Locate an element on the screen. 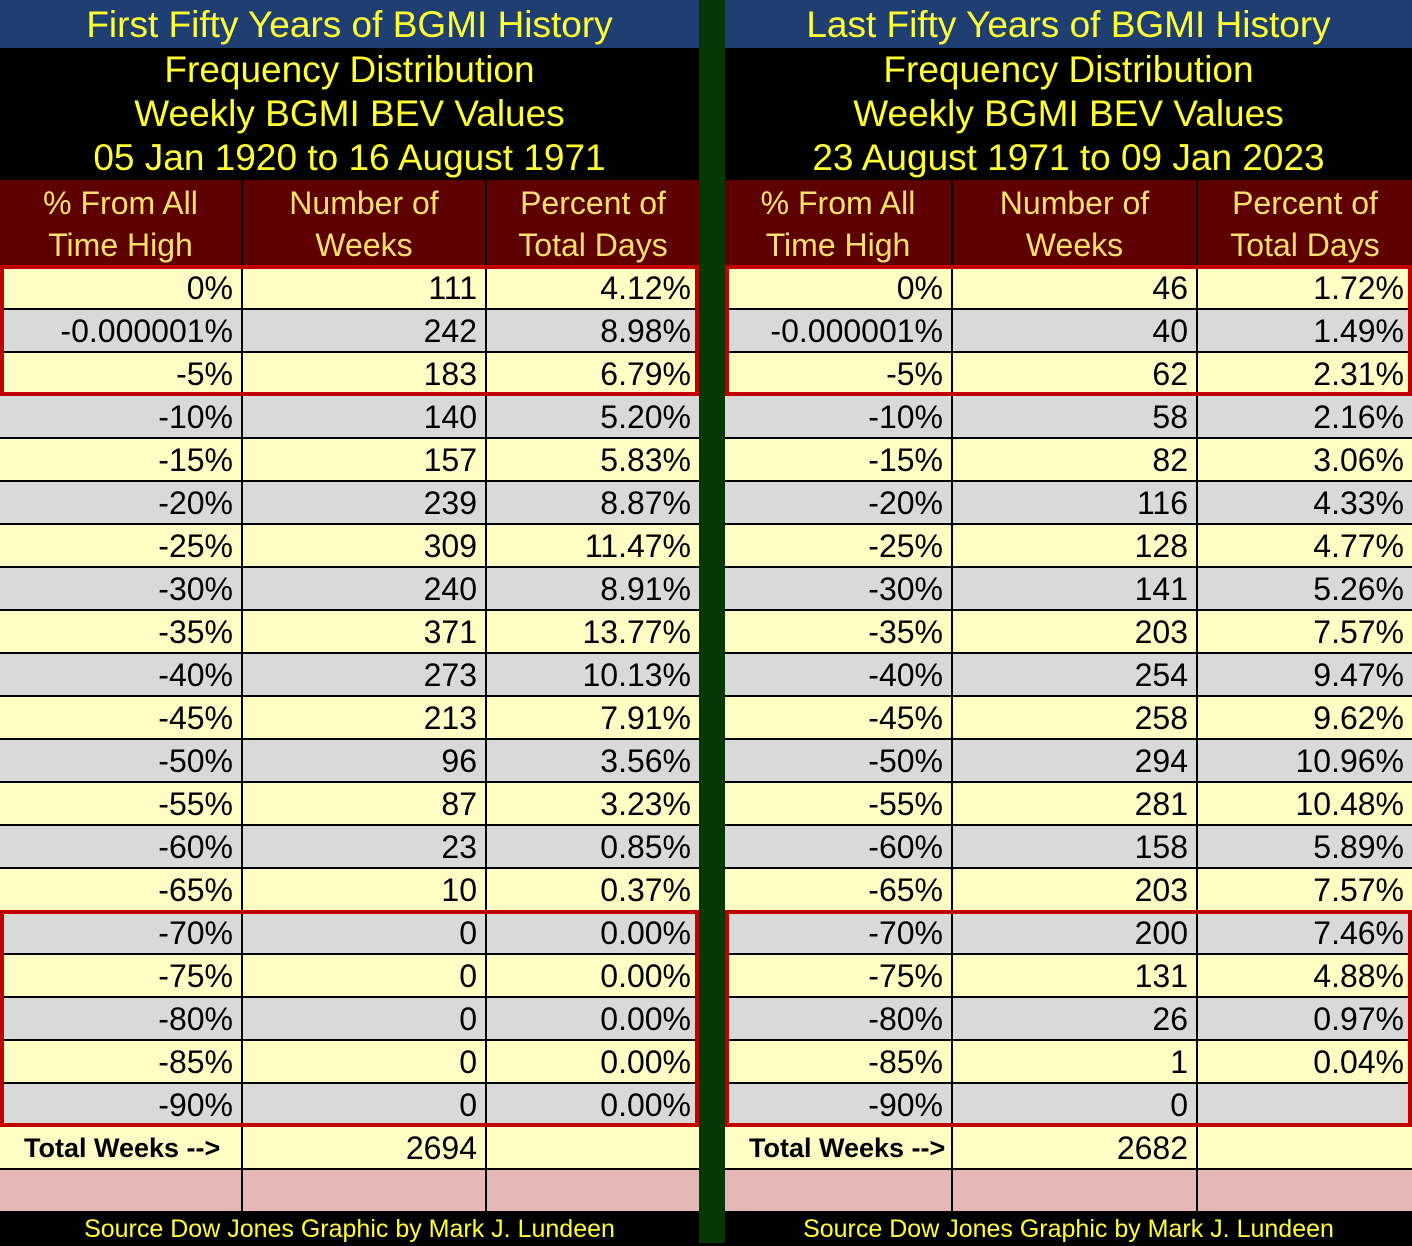 The image size is (1412, 1246). weeks-count-cell: 116 is located at coordinates (1075, 502).